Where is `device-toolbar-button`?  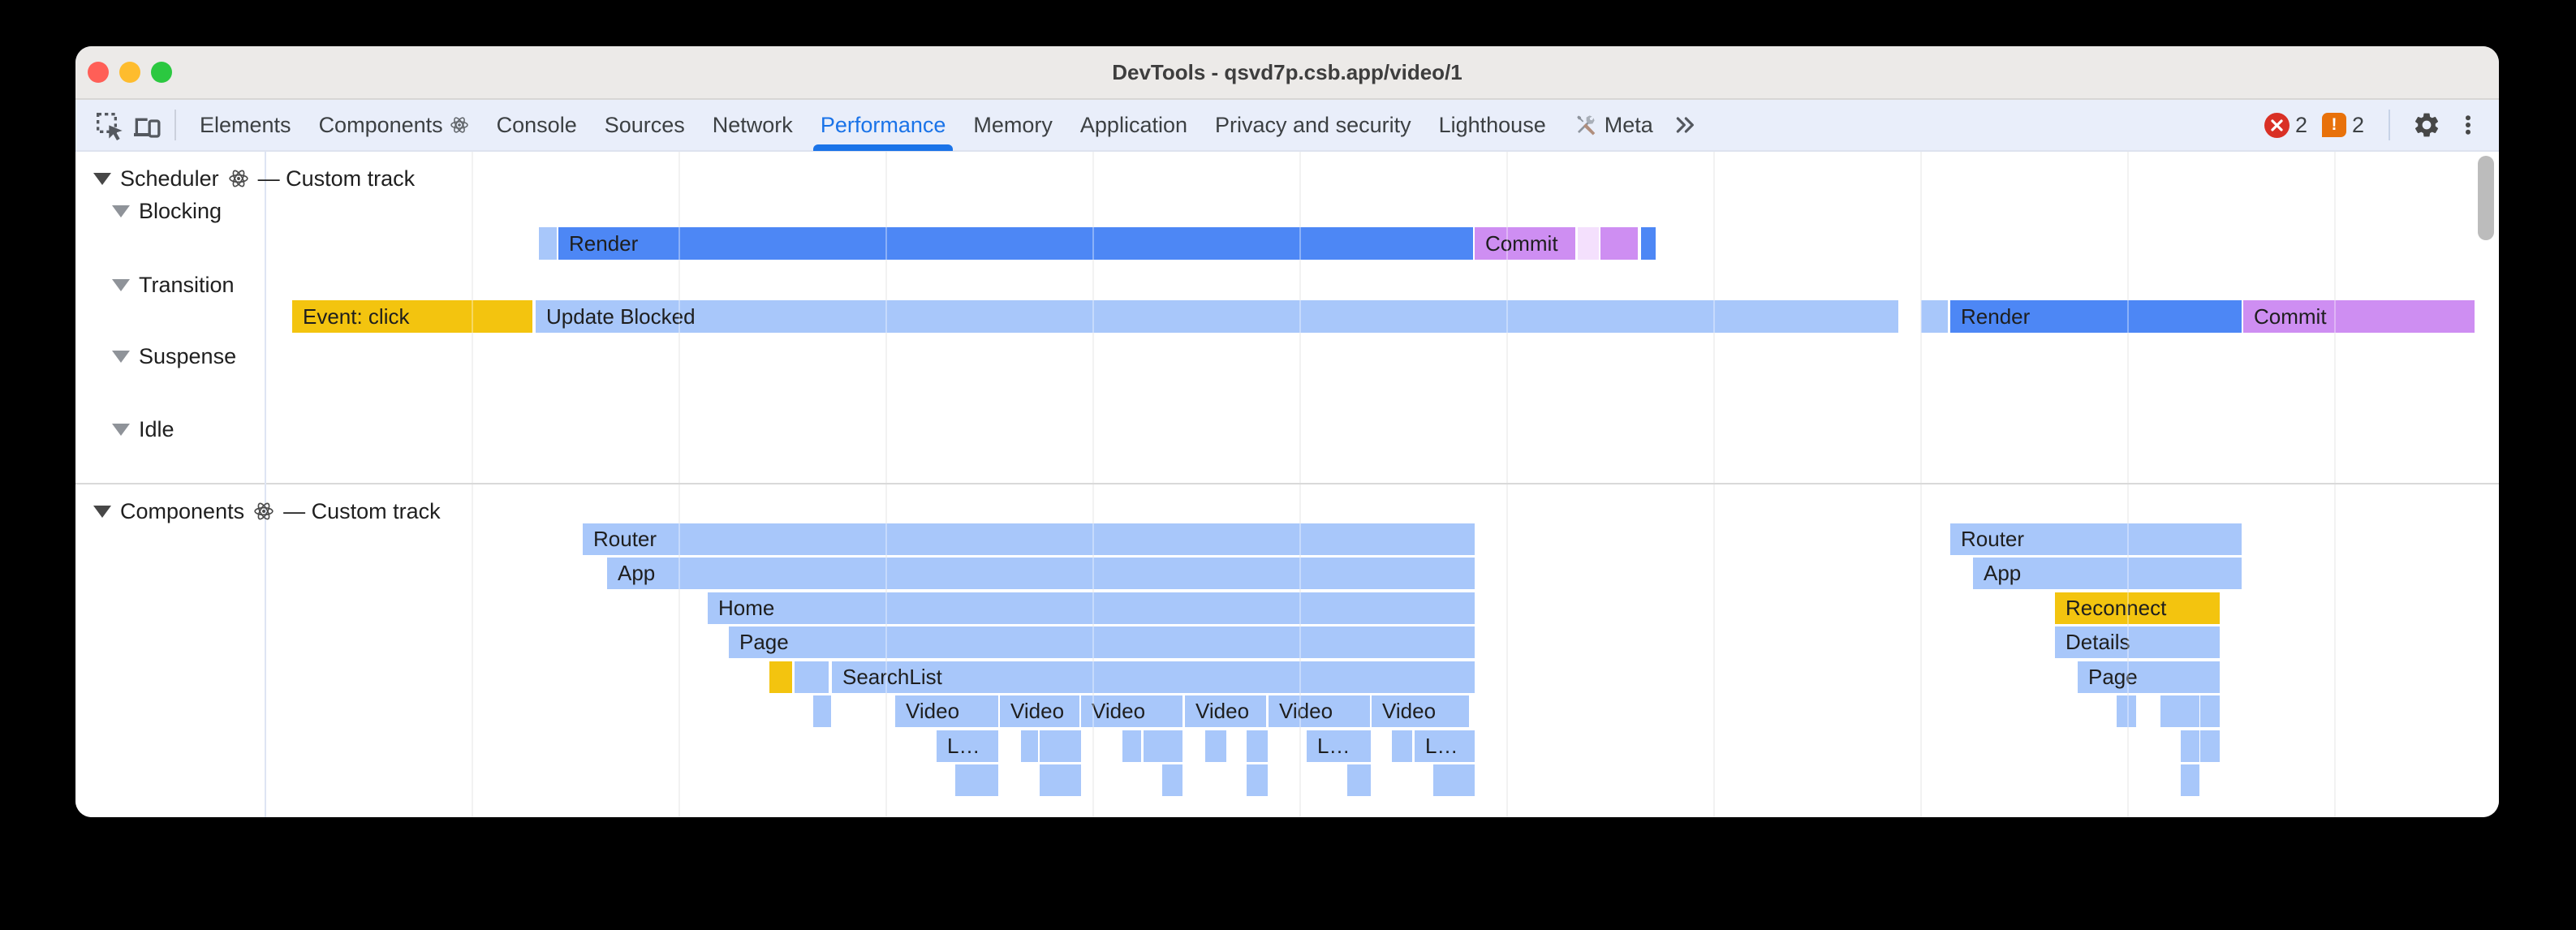
device-toolbar-button is located at coordinates (146, 125).